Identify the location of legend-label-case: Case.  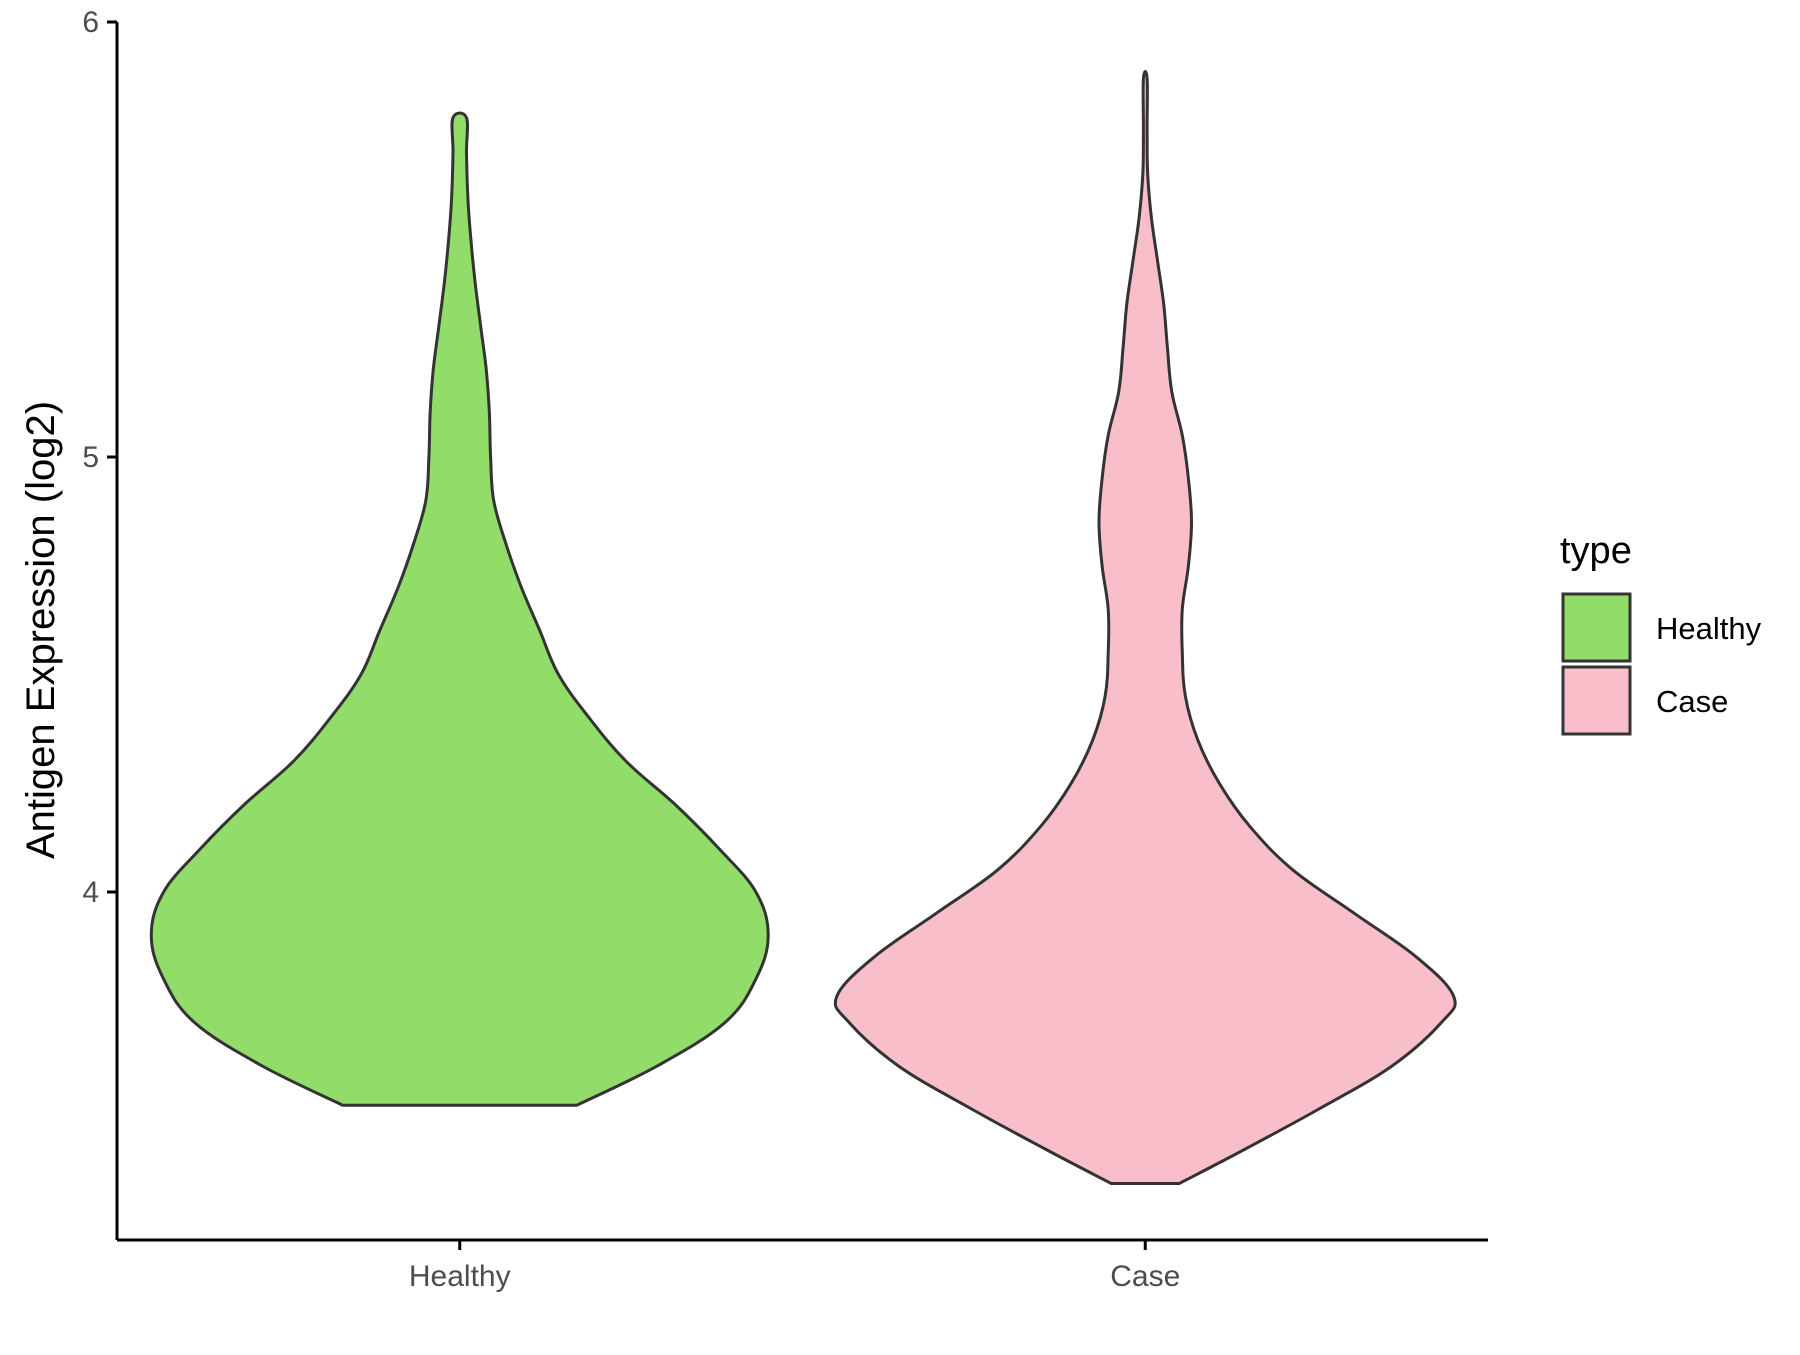
(1692, 701).